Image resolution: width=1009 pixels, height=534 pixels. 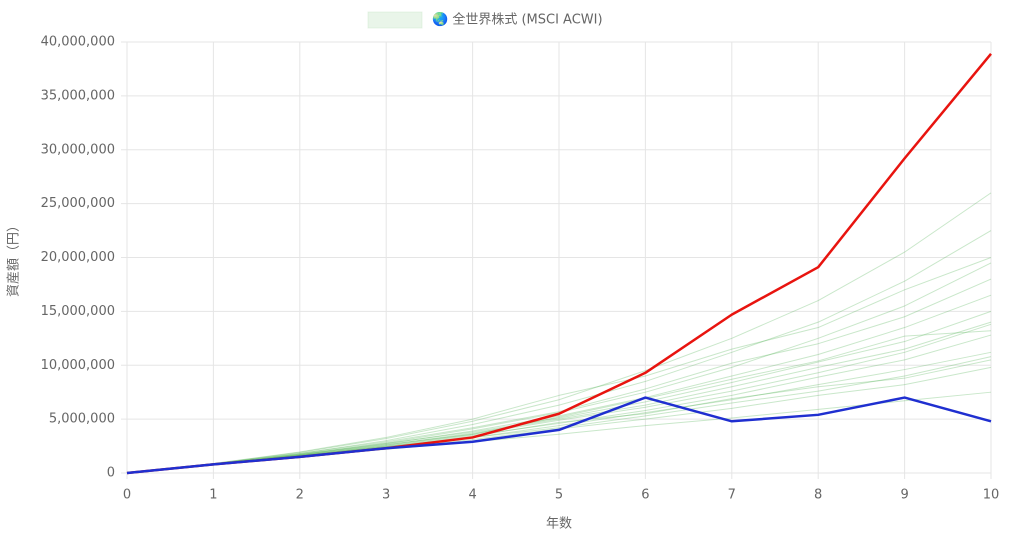 What do you see at coordinates (14, 258) in the screenshot?
I see `y-axis-label: 資産額（円）` at bounding box center [14, 258].